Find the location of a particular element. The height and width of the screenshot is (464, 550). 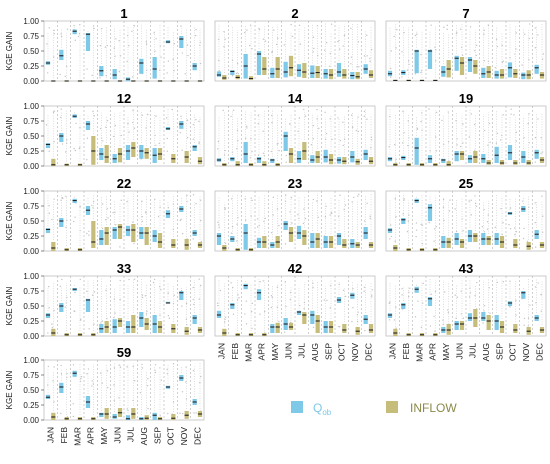

legend-inflow-label: INFLOW is located at coordinates (433, 408).